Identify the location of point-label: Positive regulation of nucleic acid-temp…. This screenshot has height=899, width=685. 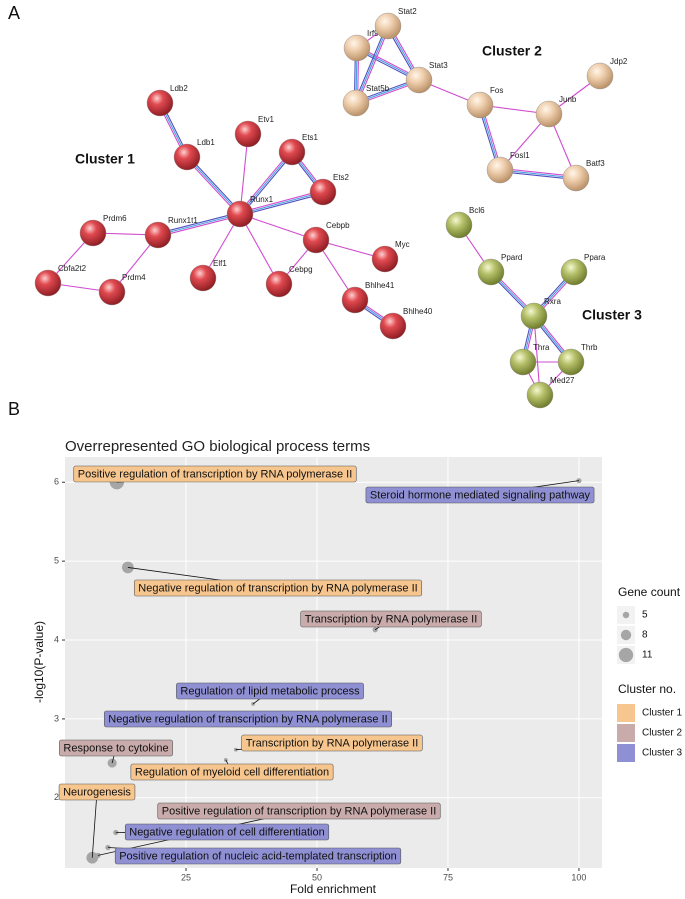
(258, 856).